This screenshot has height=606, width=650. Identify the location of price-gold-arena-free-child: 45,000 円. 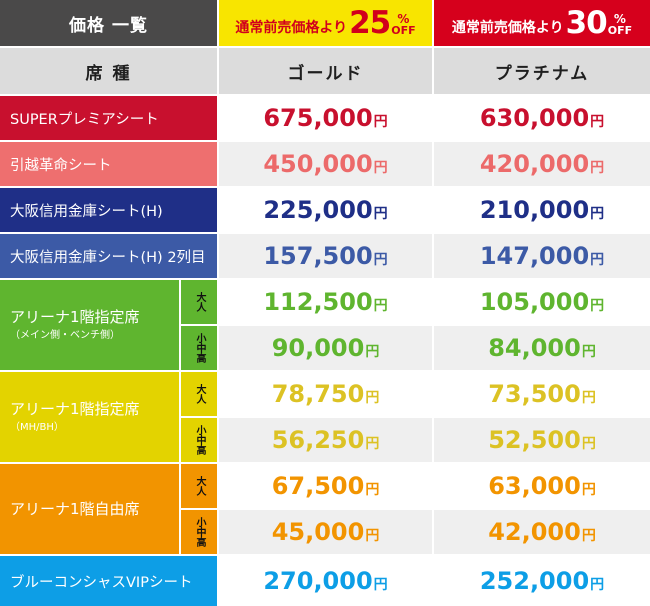
(325, 532).